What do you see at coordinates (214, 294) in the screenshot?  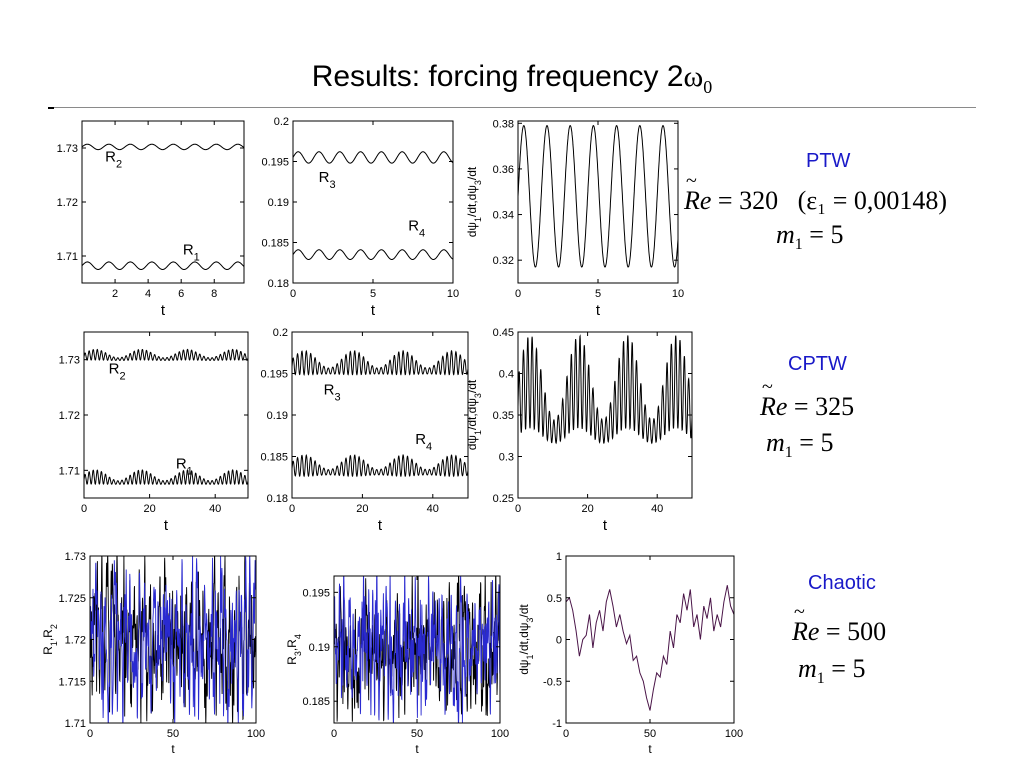 I see `x-tick-label: 8` at bounding box center [214, 294].